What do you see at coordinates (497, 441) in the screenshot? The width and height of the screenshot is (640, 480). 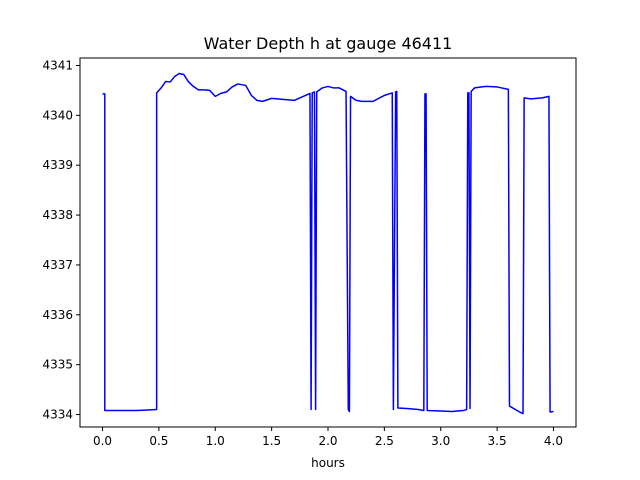 I see `x-tick-label: 3.5` at bounding box center [497, 441].